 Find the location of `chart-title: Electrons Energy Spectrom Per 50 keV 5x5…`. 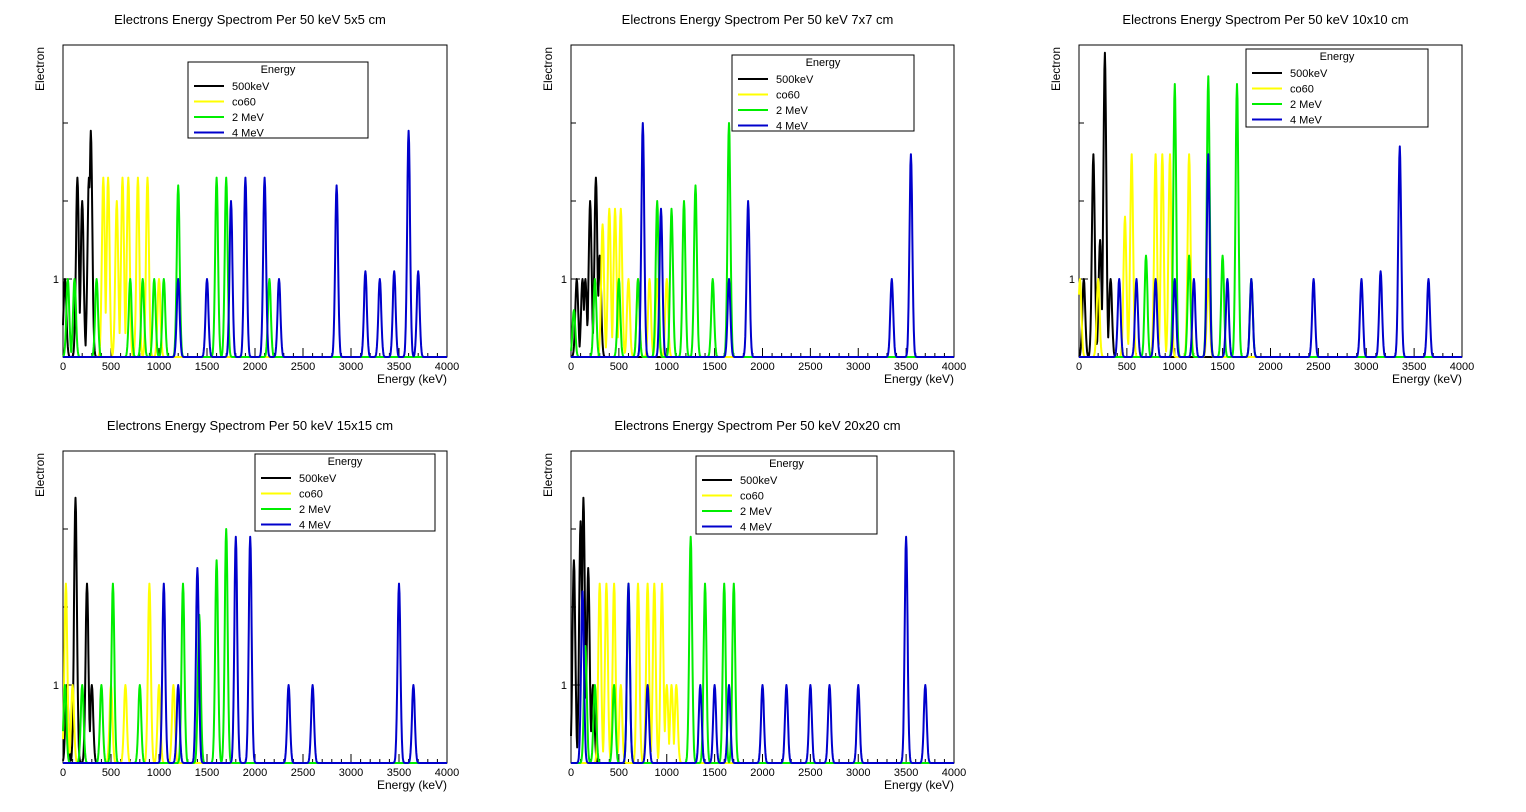

chart-title: Electrons Energy Spectrom Per 50 keV 5x5… is located at coordinates (250, 19).